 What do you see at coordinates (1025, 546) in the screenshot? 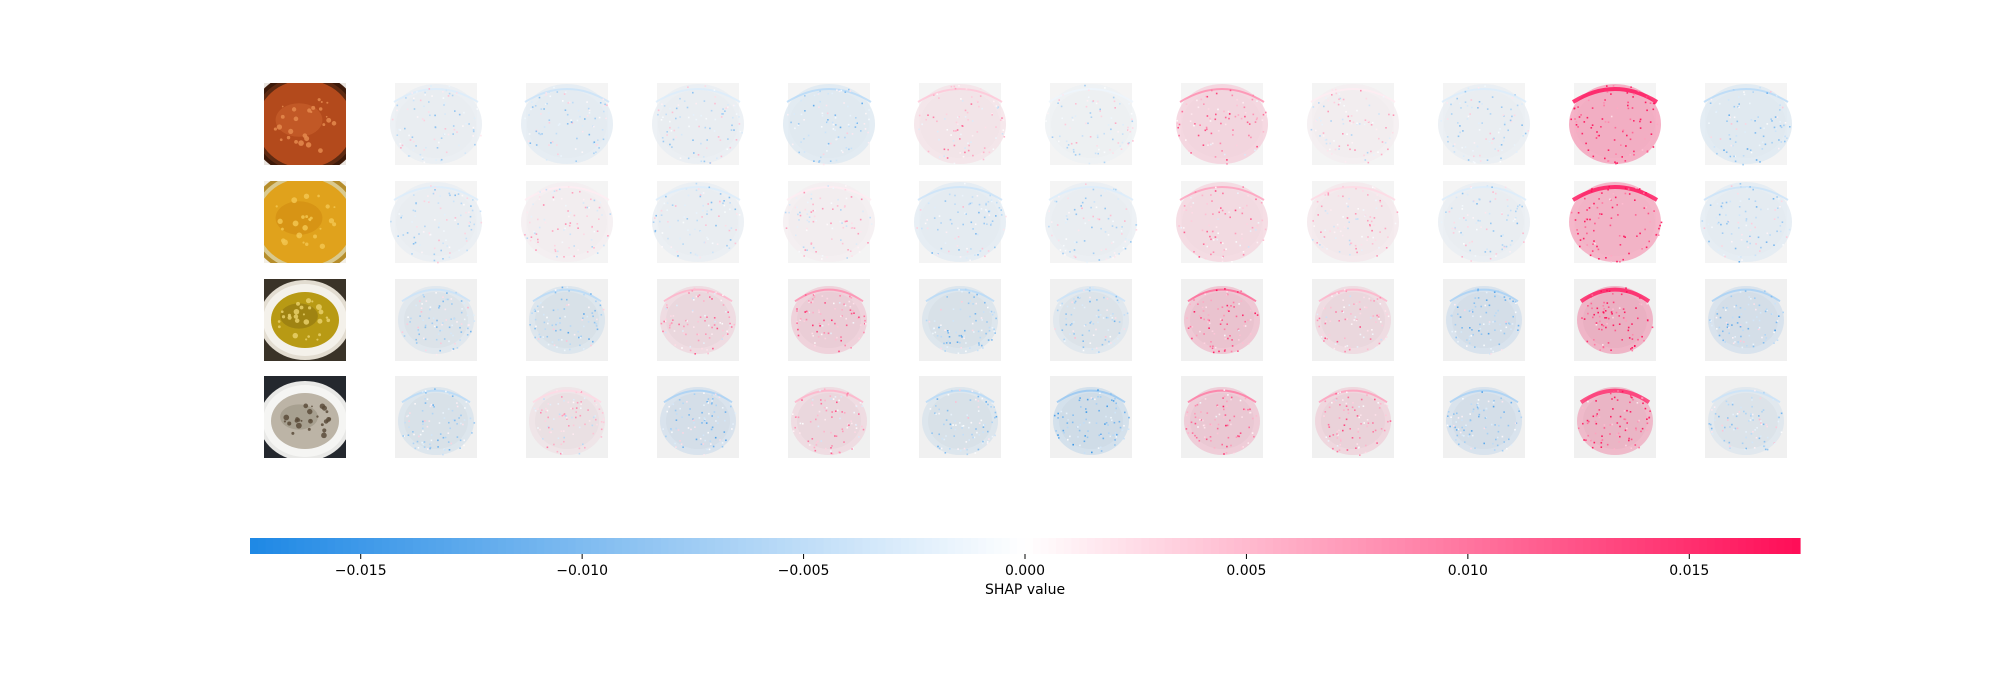
I see `colorbar-gradient` at bounding box center [1025, 546].